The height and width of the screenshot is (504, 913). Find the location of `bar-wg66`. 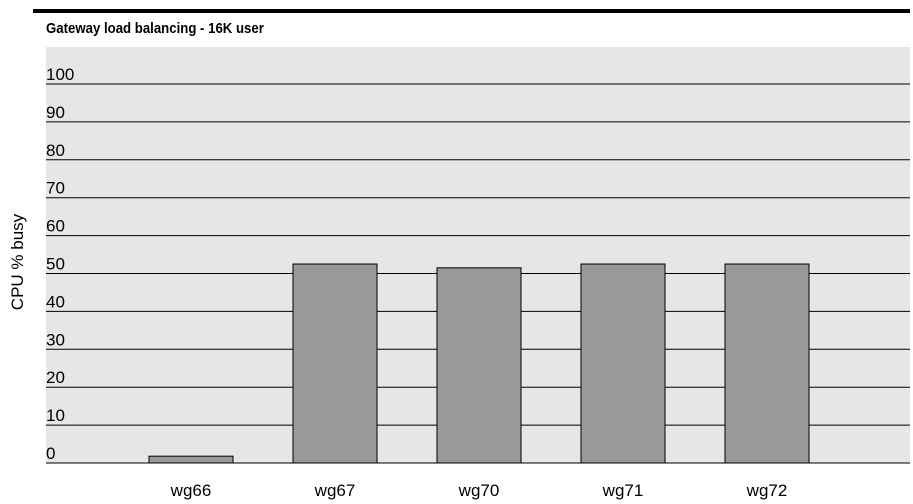

bar-wg66 is located at coordinates (191, 459).